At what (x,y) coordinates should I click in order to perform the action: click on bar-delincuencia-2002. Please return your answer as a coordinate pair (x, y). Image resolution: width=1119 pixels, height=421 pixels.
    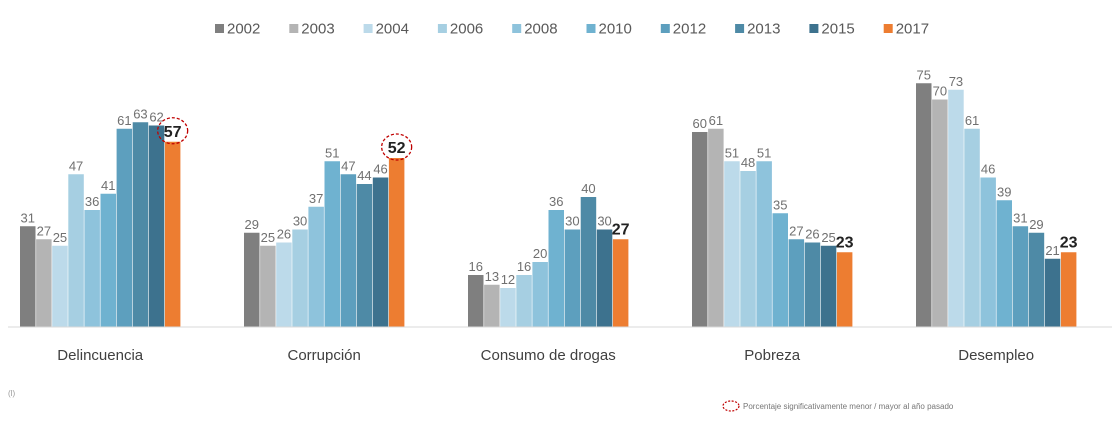
    Looking at the image, I should click on (28, 276).